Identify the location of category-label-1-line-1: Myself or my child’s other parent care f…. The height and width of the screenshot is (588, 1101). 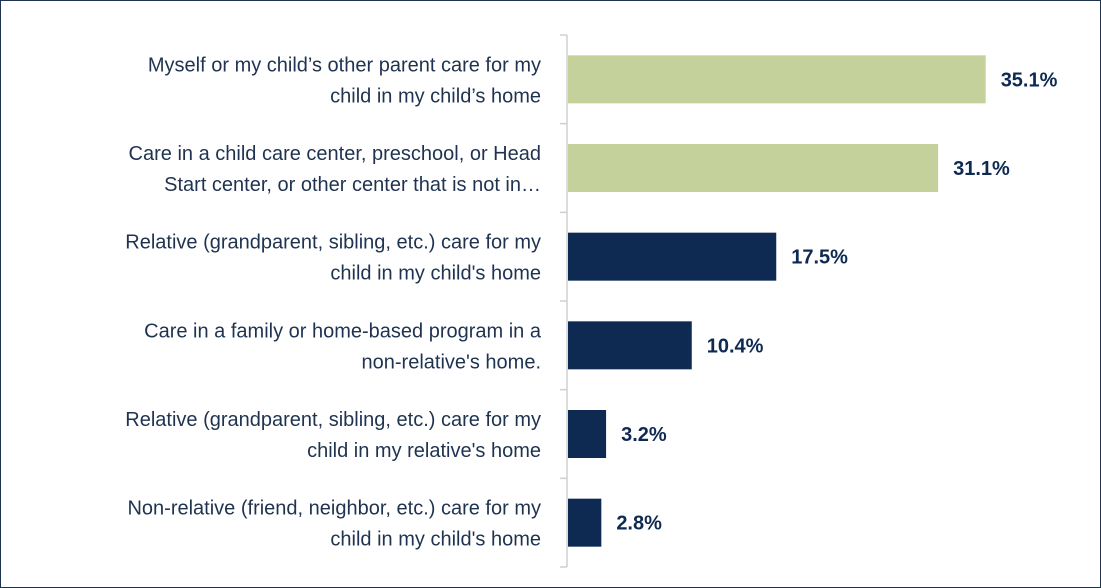
(344, 65).